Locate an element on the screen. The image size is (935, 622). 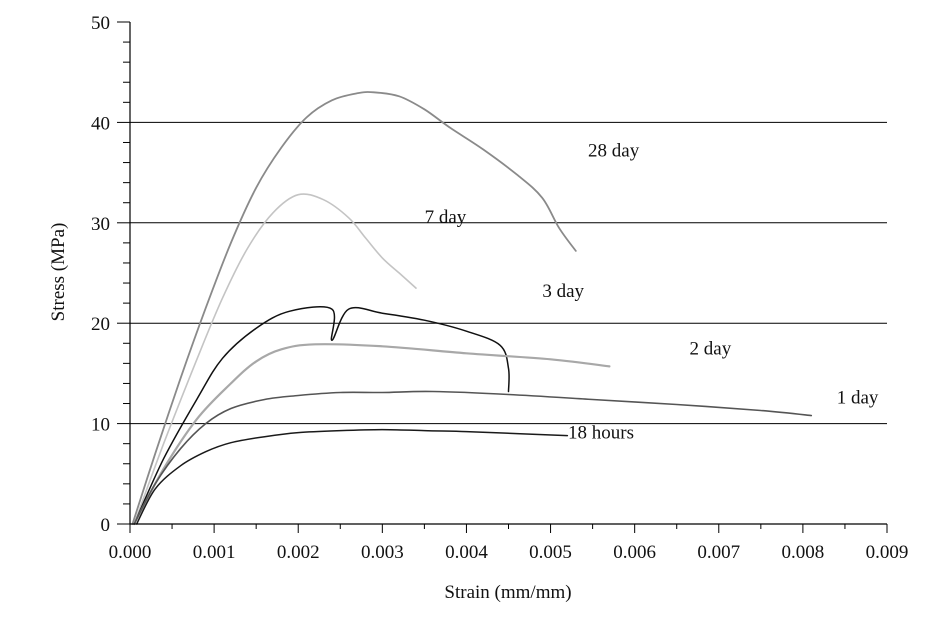
x-tick-label: 0.007 is located at coordinates (718, 552).